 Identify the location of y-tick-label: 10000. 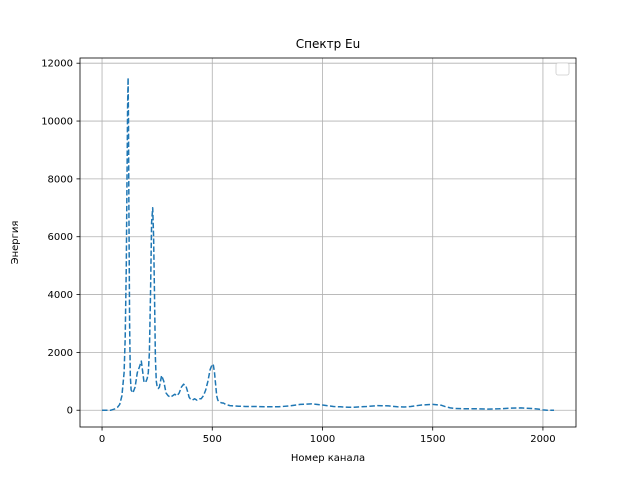
(57, 122).